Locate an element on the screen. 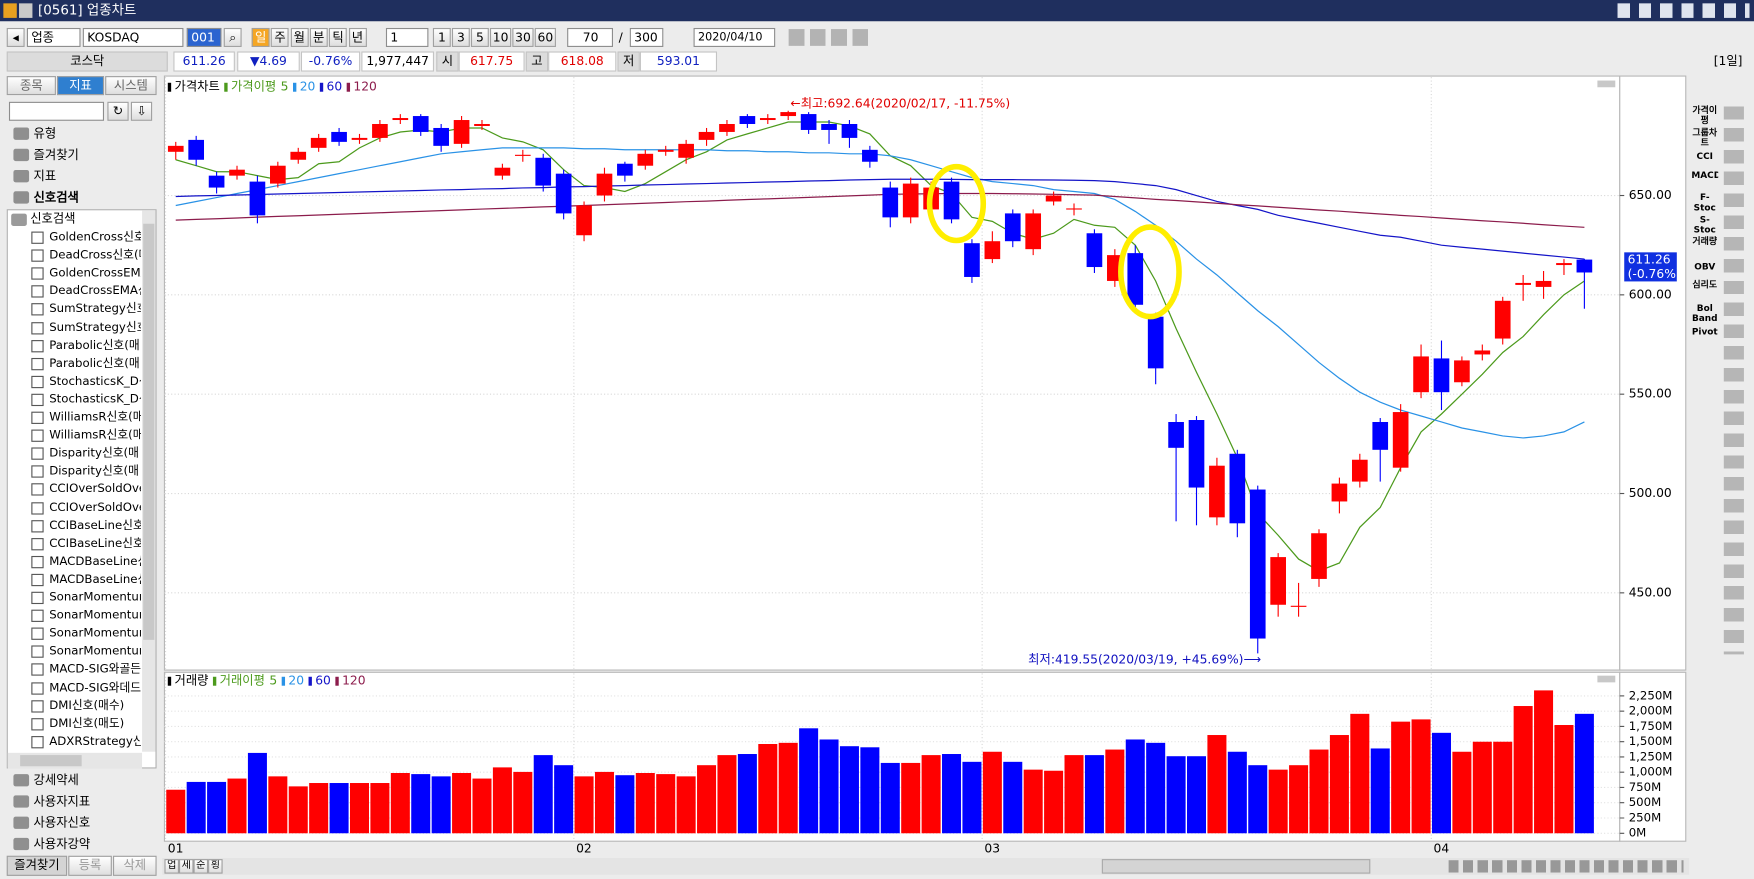 Image resolution: width=1754 pixels, height=879 pixels. max-count-input: 300 is located at coordinates (646, 37).